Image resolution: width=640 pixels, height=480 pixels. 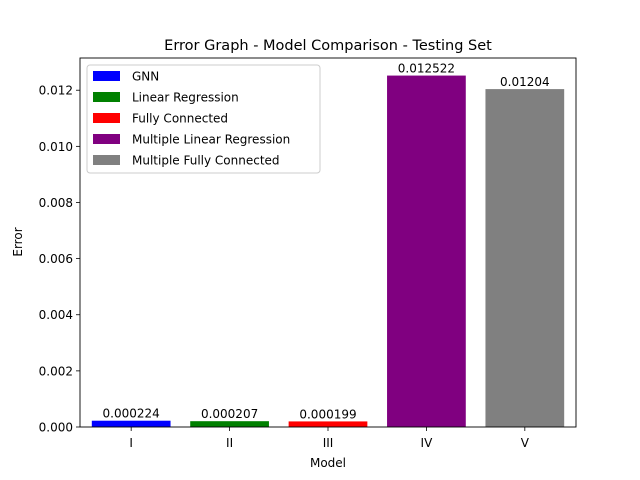 I want to click on legend-label-1: GNN, so click(x=145, y=77).